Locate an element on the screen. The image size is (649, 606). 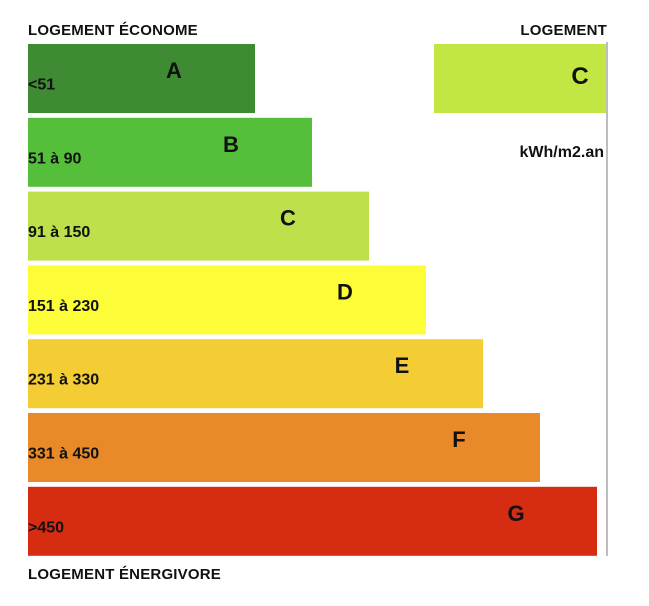
bar-letter-label: E is located at coordinates (402, 365).